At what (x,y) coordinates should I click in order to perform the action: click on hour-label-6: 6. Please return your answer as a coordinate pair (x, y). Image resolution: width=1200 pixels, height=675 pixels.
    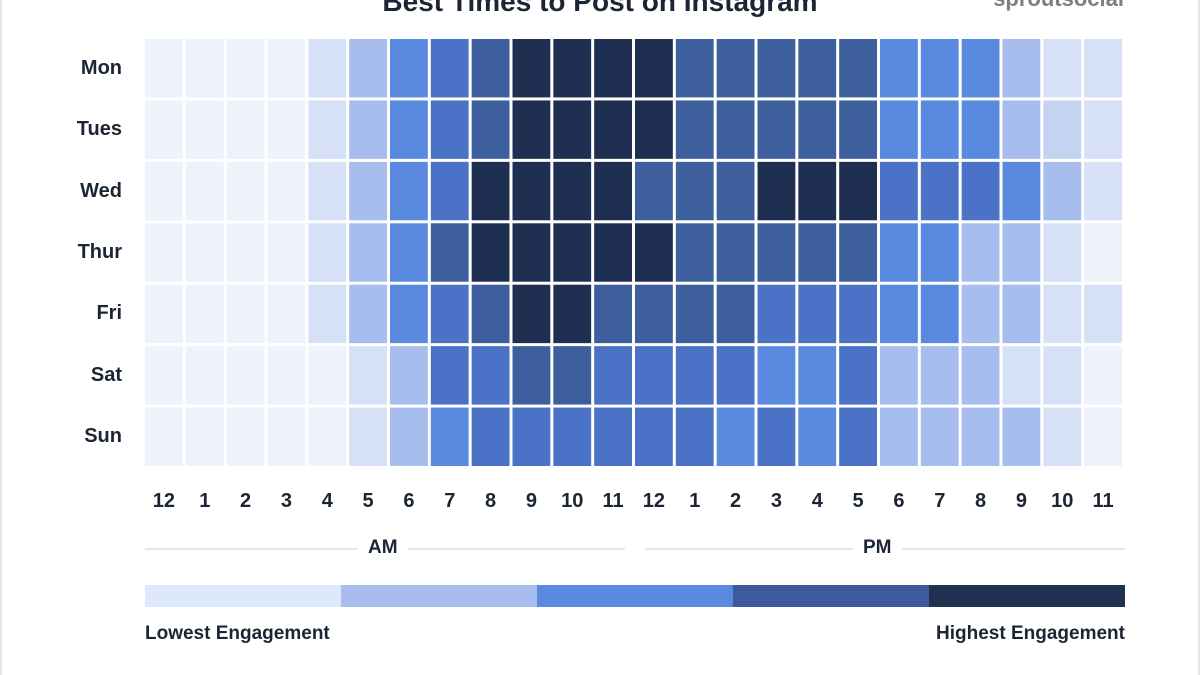
    Looking at the image, I should click on (409, 501).